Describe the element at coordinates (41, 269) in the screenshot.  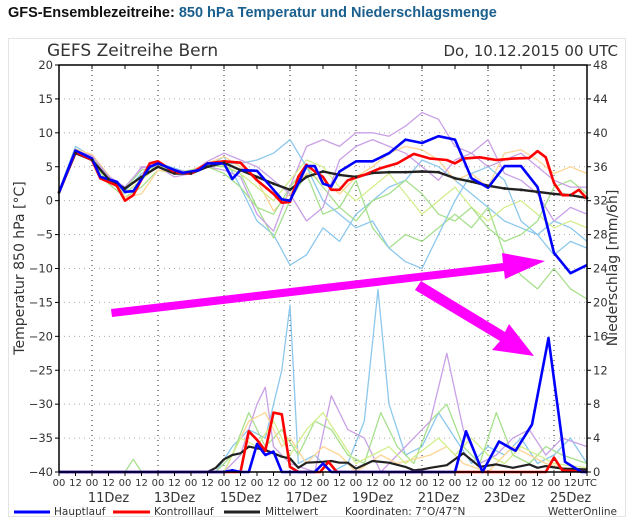
I see `y-tick-label: −10` at that location.